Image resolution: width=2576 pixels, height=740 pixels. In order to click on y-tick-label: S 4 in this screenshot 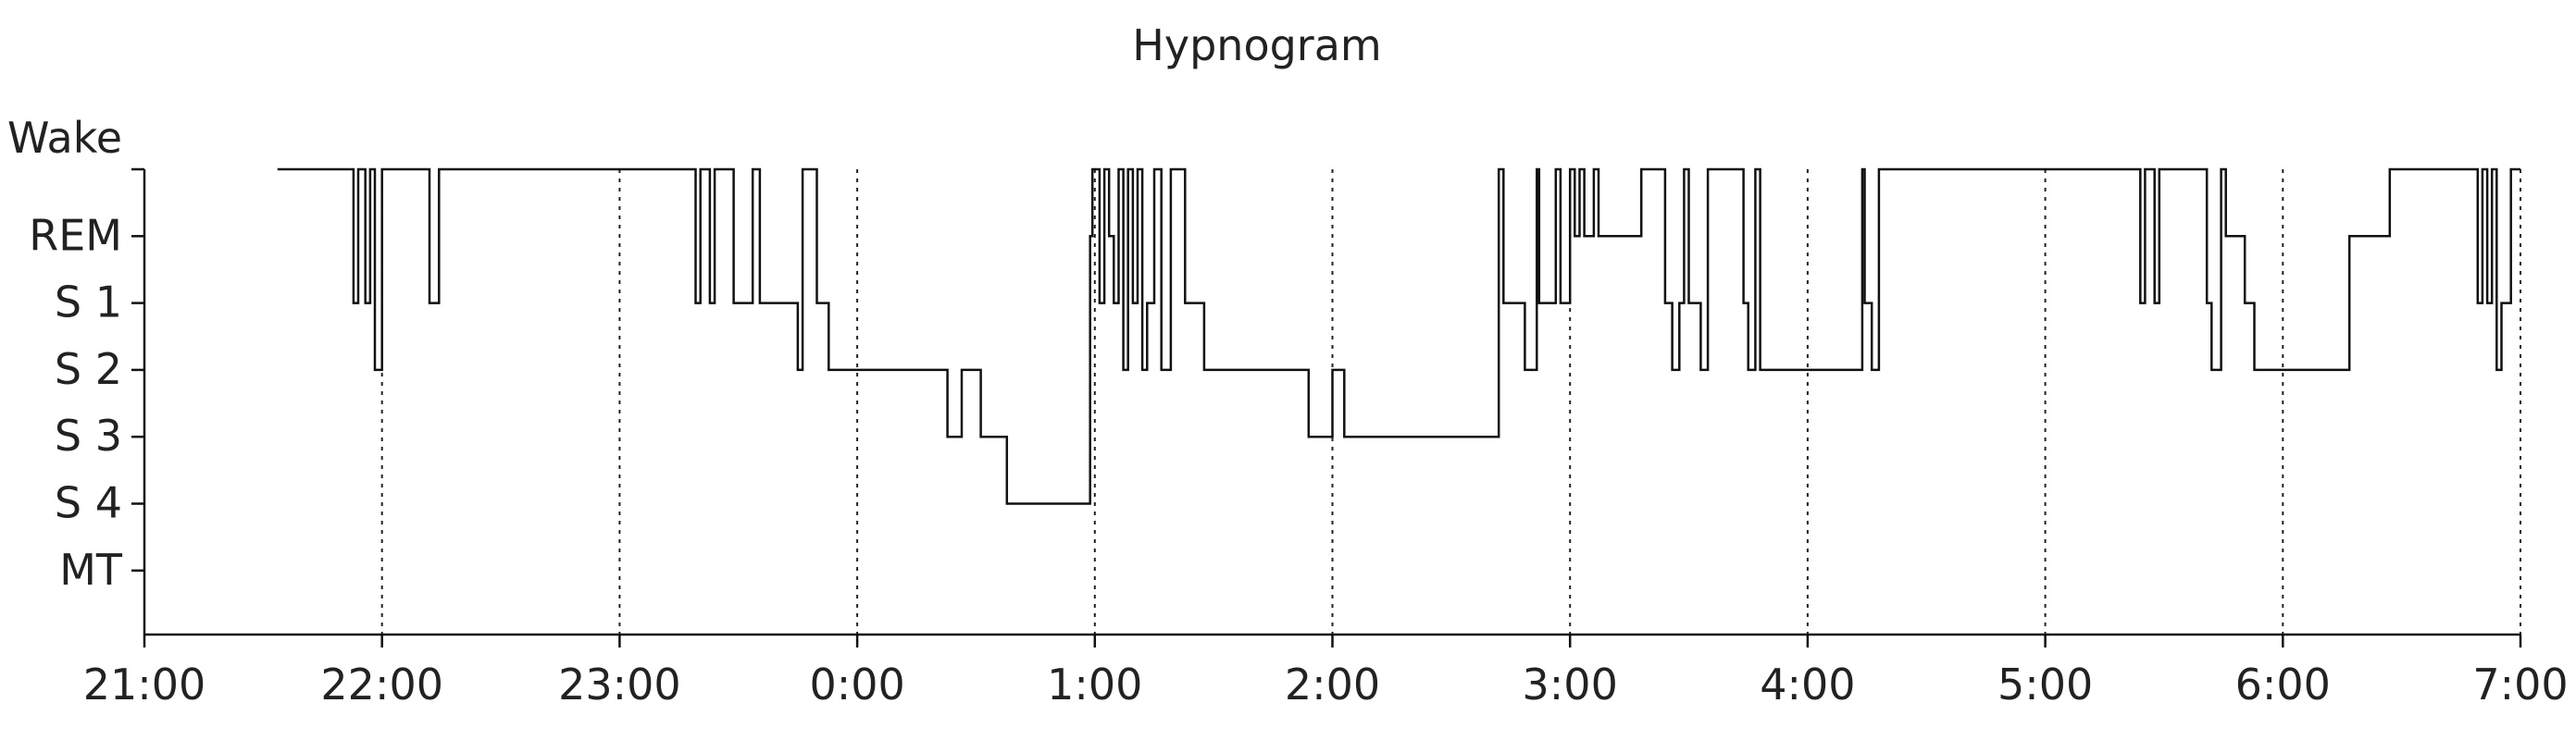, I will do `click(88, 503)`.